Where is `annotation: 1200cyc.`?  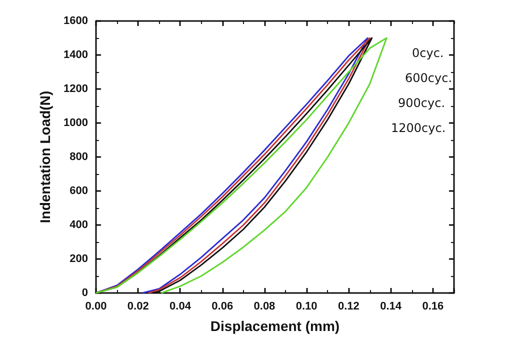 annotation: 1200cyc. is located at coordinates (418, 128).